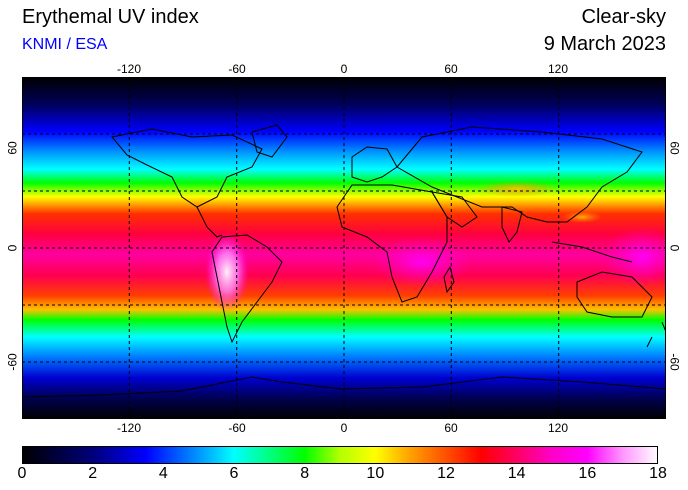 This screenshot has height=490, width=688. Describe the element at coordinates (12, 148) in the screenshot. I see `lat-tick-left-60: 60` at that location.